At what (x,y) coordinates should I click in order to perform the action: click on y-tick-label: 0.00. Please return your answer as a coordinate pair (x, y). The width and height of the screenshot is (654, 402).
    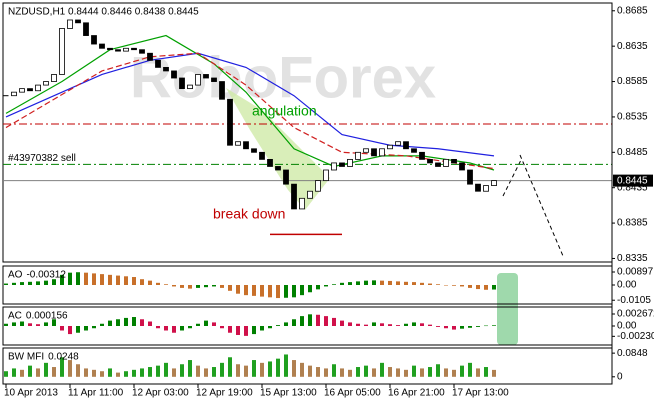
    Looking at the image, I should click on (627, 285).